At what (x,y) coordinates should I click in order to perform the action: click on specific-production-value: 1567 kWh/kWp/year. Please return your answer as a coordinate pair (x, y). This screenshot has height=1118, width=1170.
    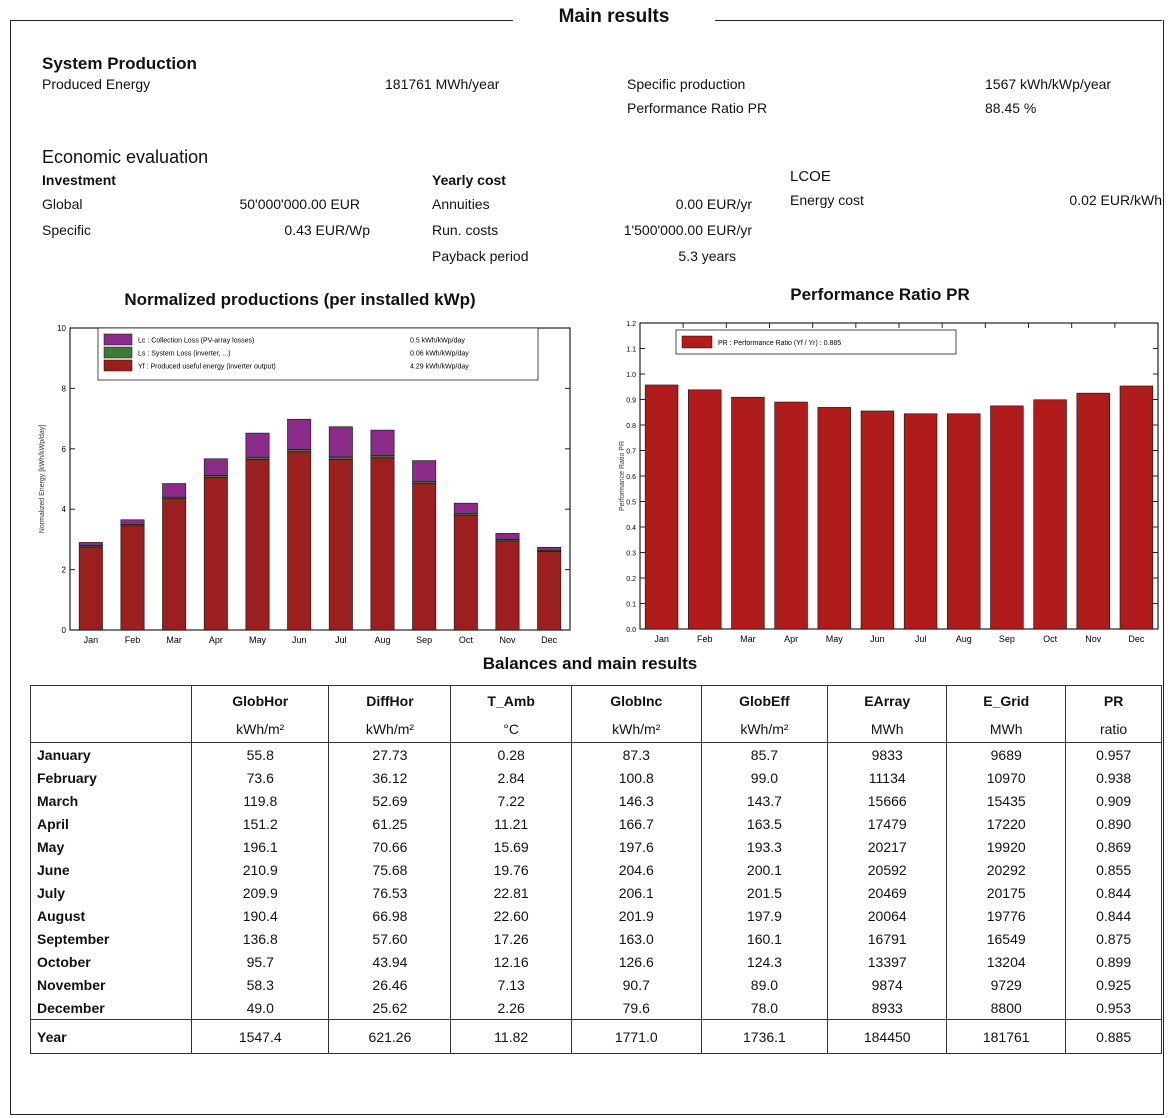
    Looking at the image, I should click on (1048, 84).